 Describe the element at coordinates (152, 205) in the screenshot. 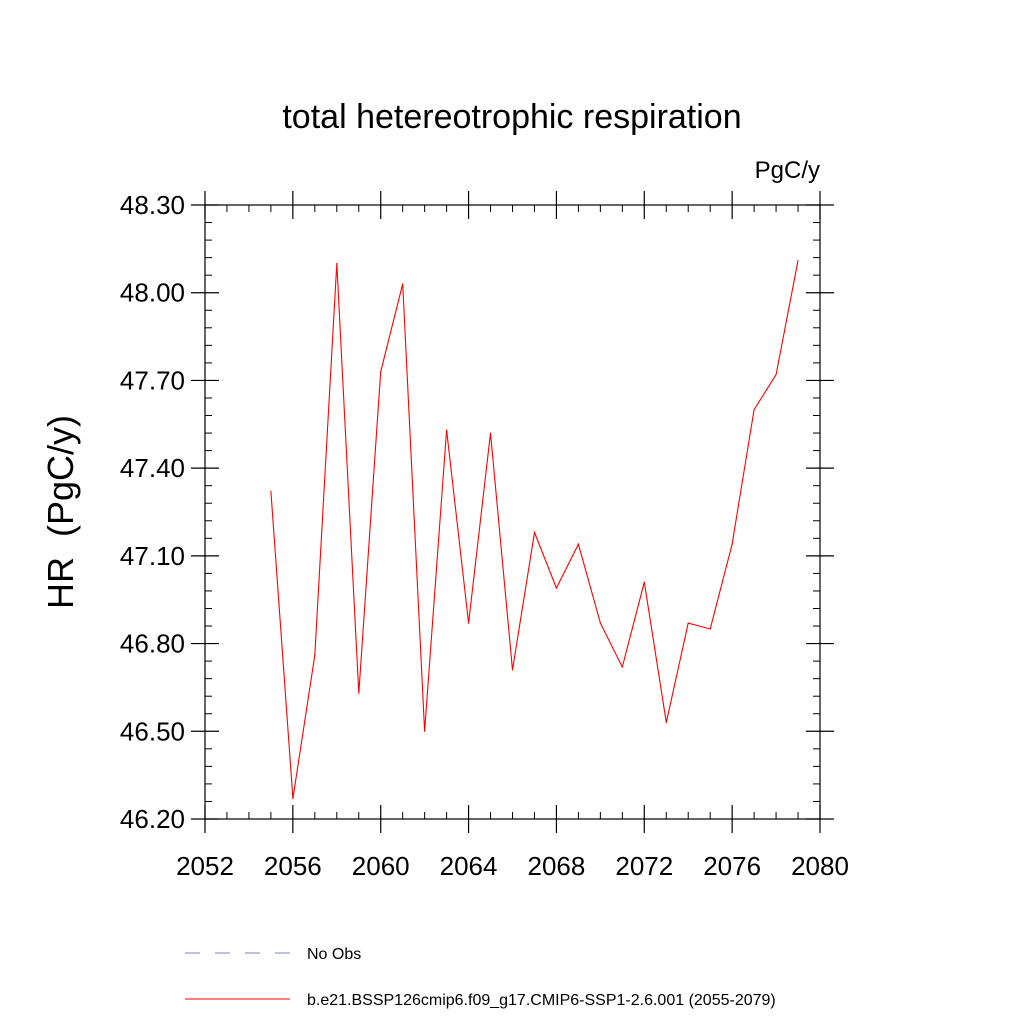

I see `y-tick-label: 48.30` at that location.